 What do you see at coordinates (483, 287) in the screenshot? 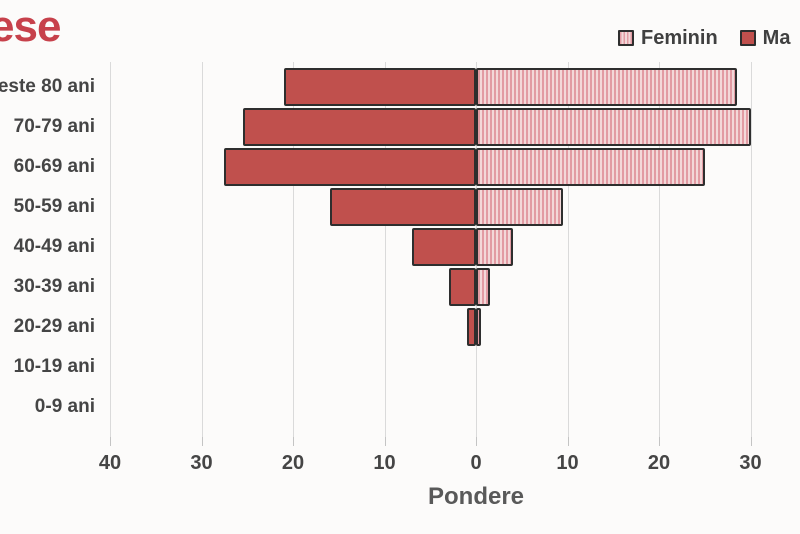
I see `bar-feminin-30-39-ani` at bounding box center [483, 287].